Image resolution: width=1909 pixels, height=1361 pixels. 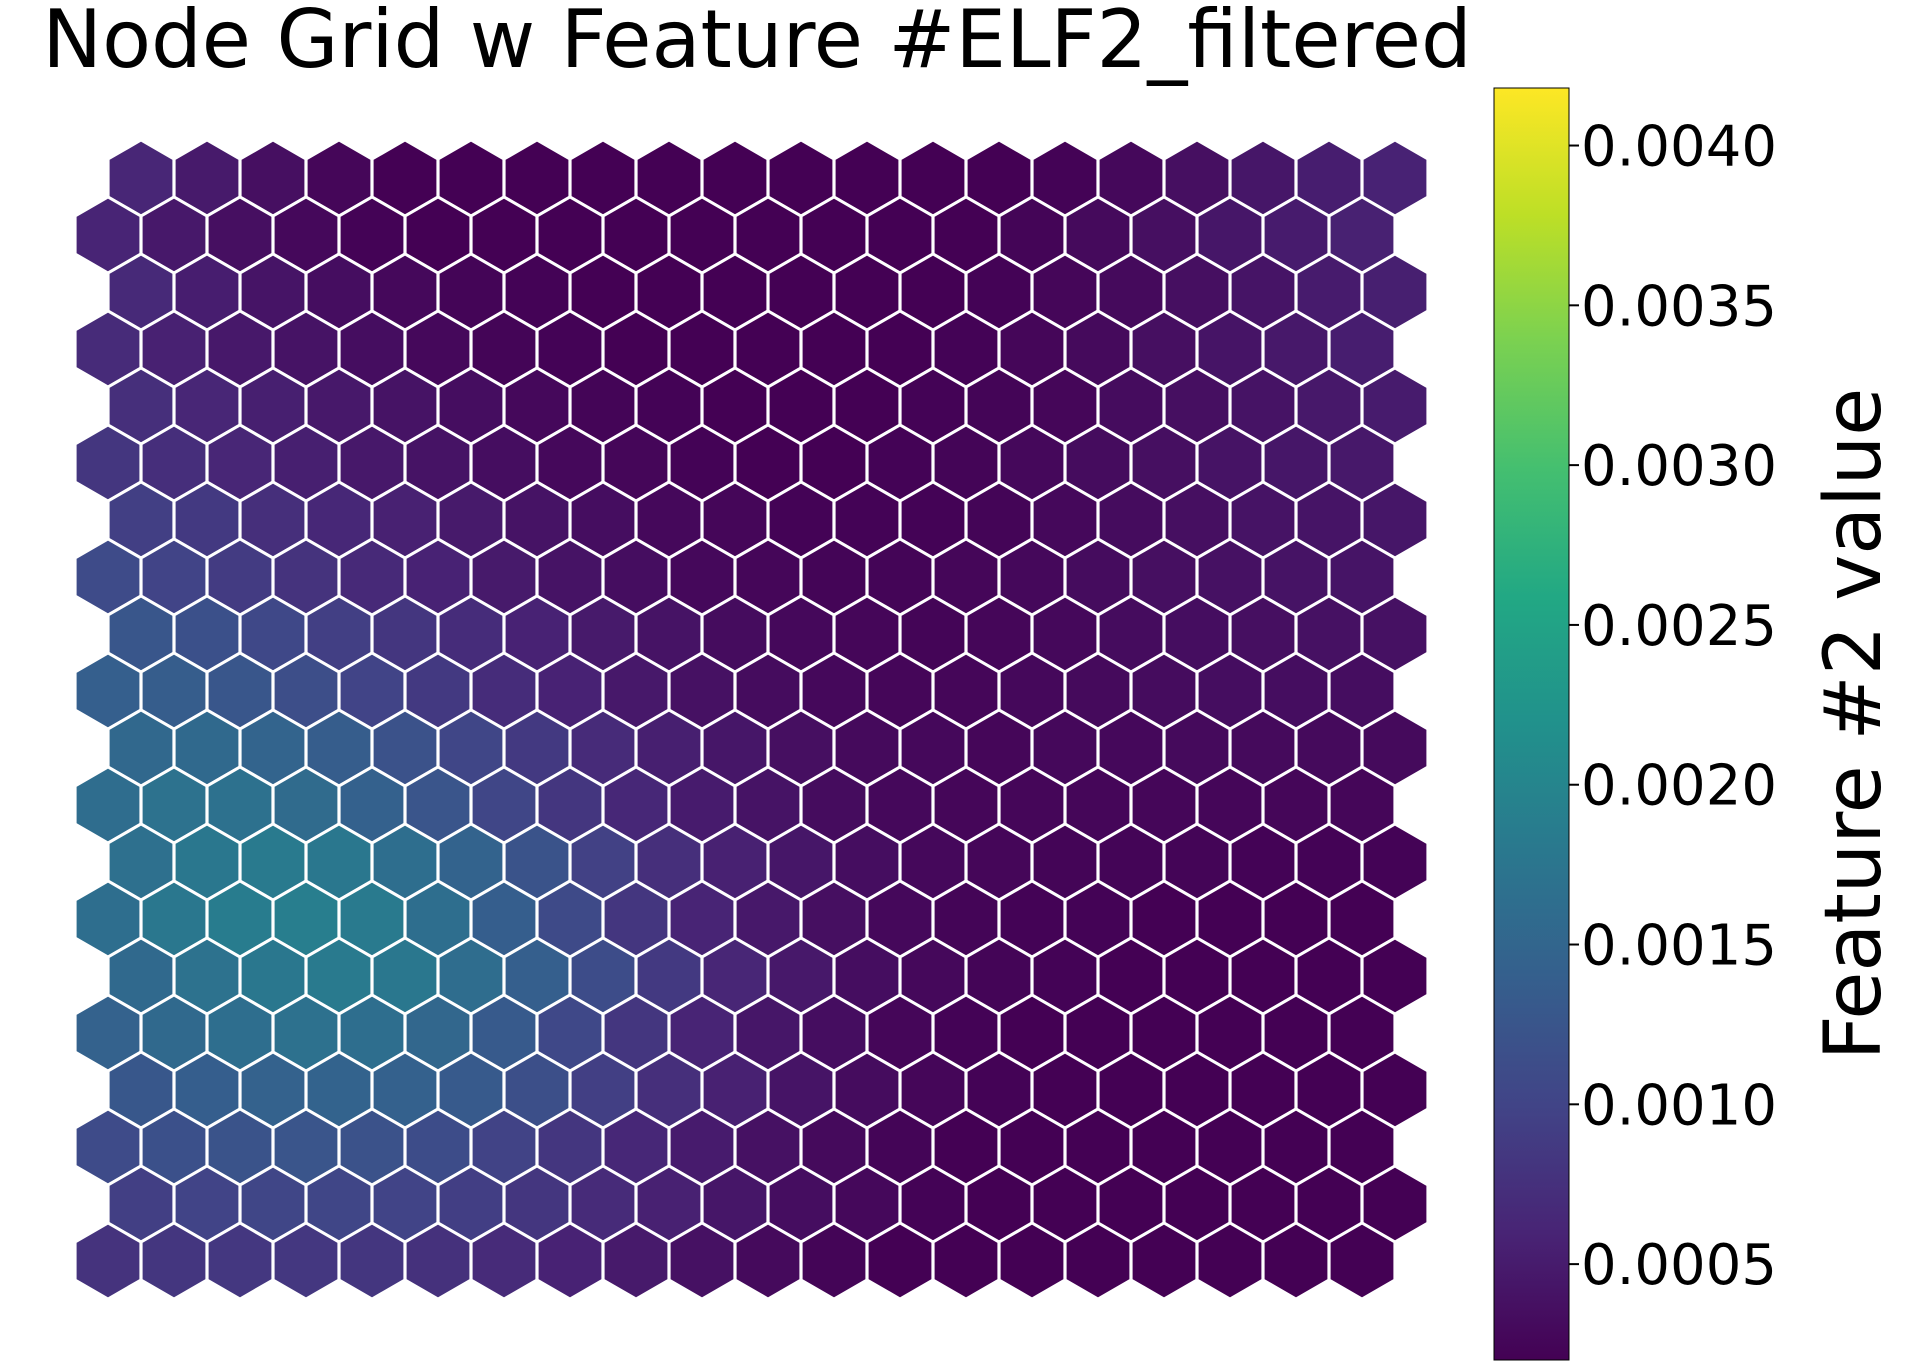 What do you see at coordinates (1679, 306) in the screenshot?
I see `colorbar-tick-label: 0.0035` at bounding box center [1679, 306].